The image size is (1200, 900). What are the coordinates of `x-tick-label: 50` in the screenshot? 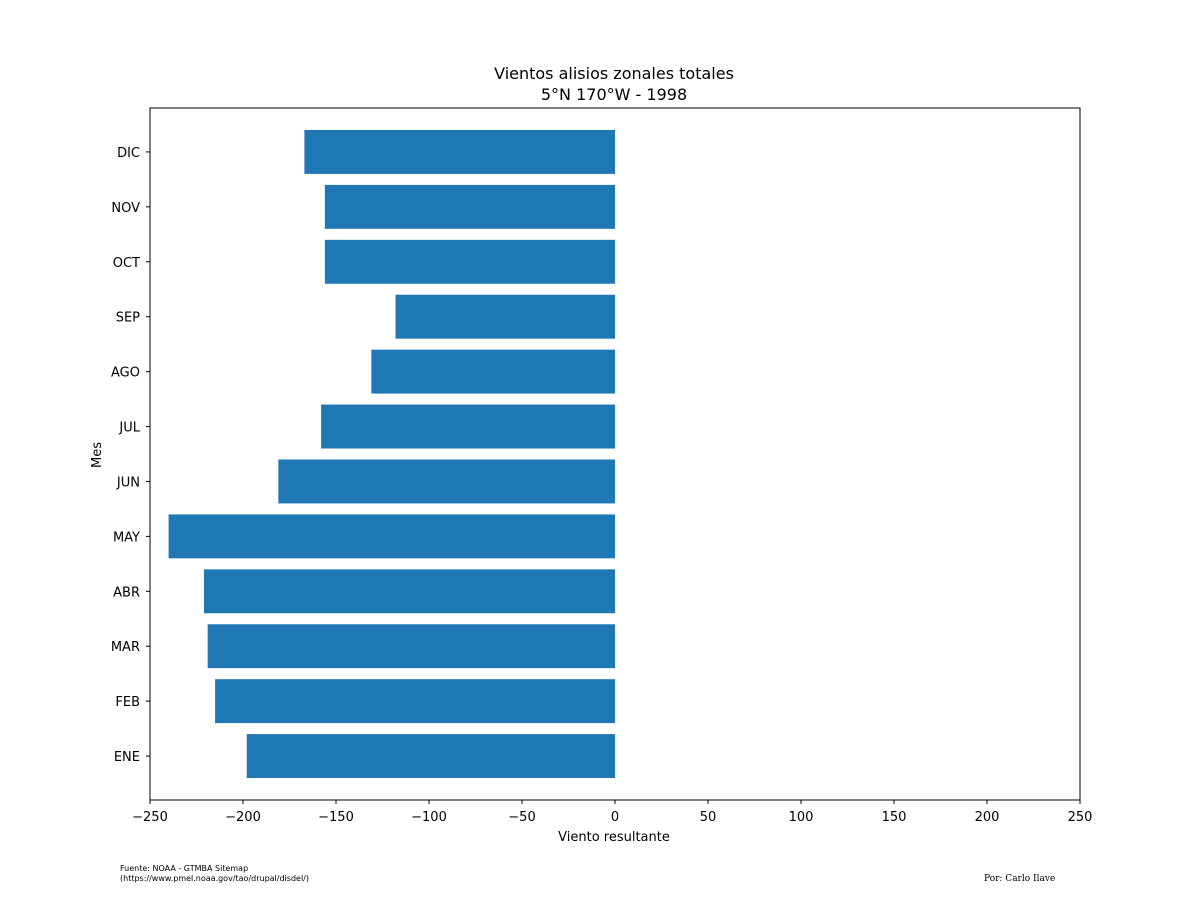 It's located at (708, 817).